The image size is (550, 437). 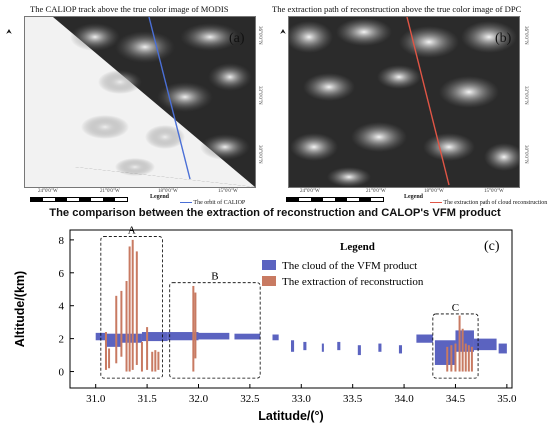 What do you see at coordinates (169, 98) in the screenshot?
I see `caliop-orbit-line` at bounding box center [169, 98].